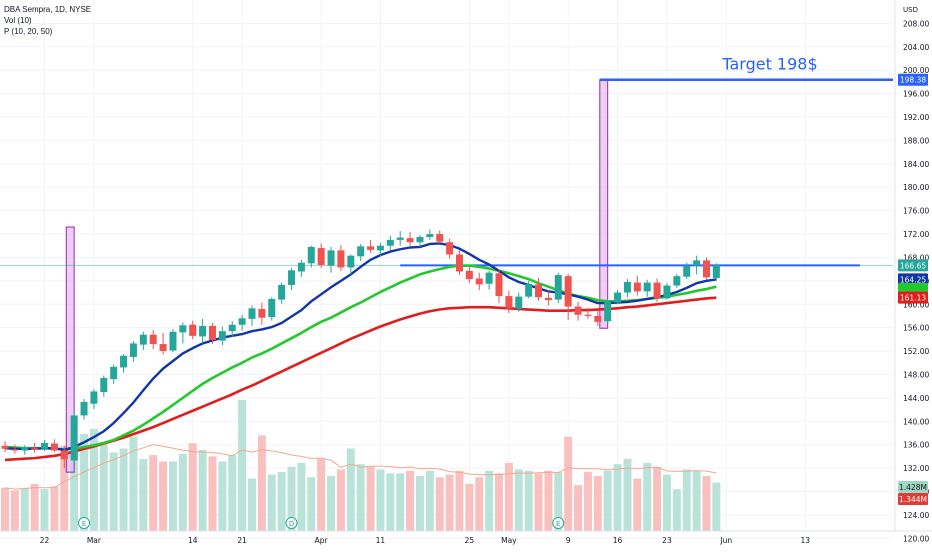 This screenshot has height=555, width=932. I want to click on legend-symbol: DBA Sempra, 1D, NYSE, so click(48, 9).